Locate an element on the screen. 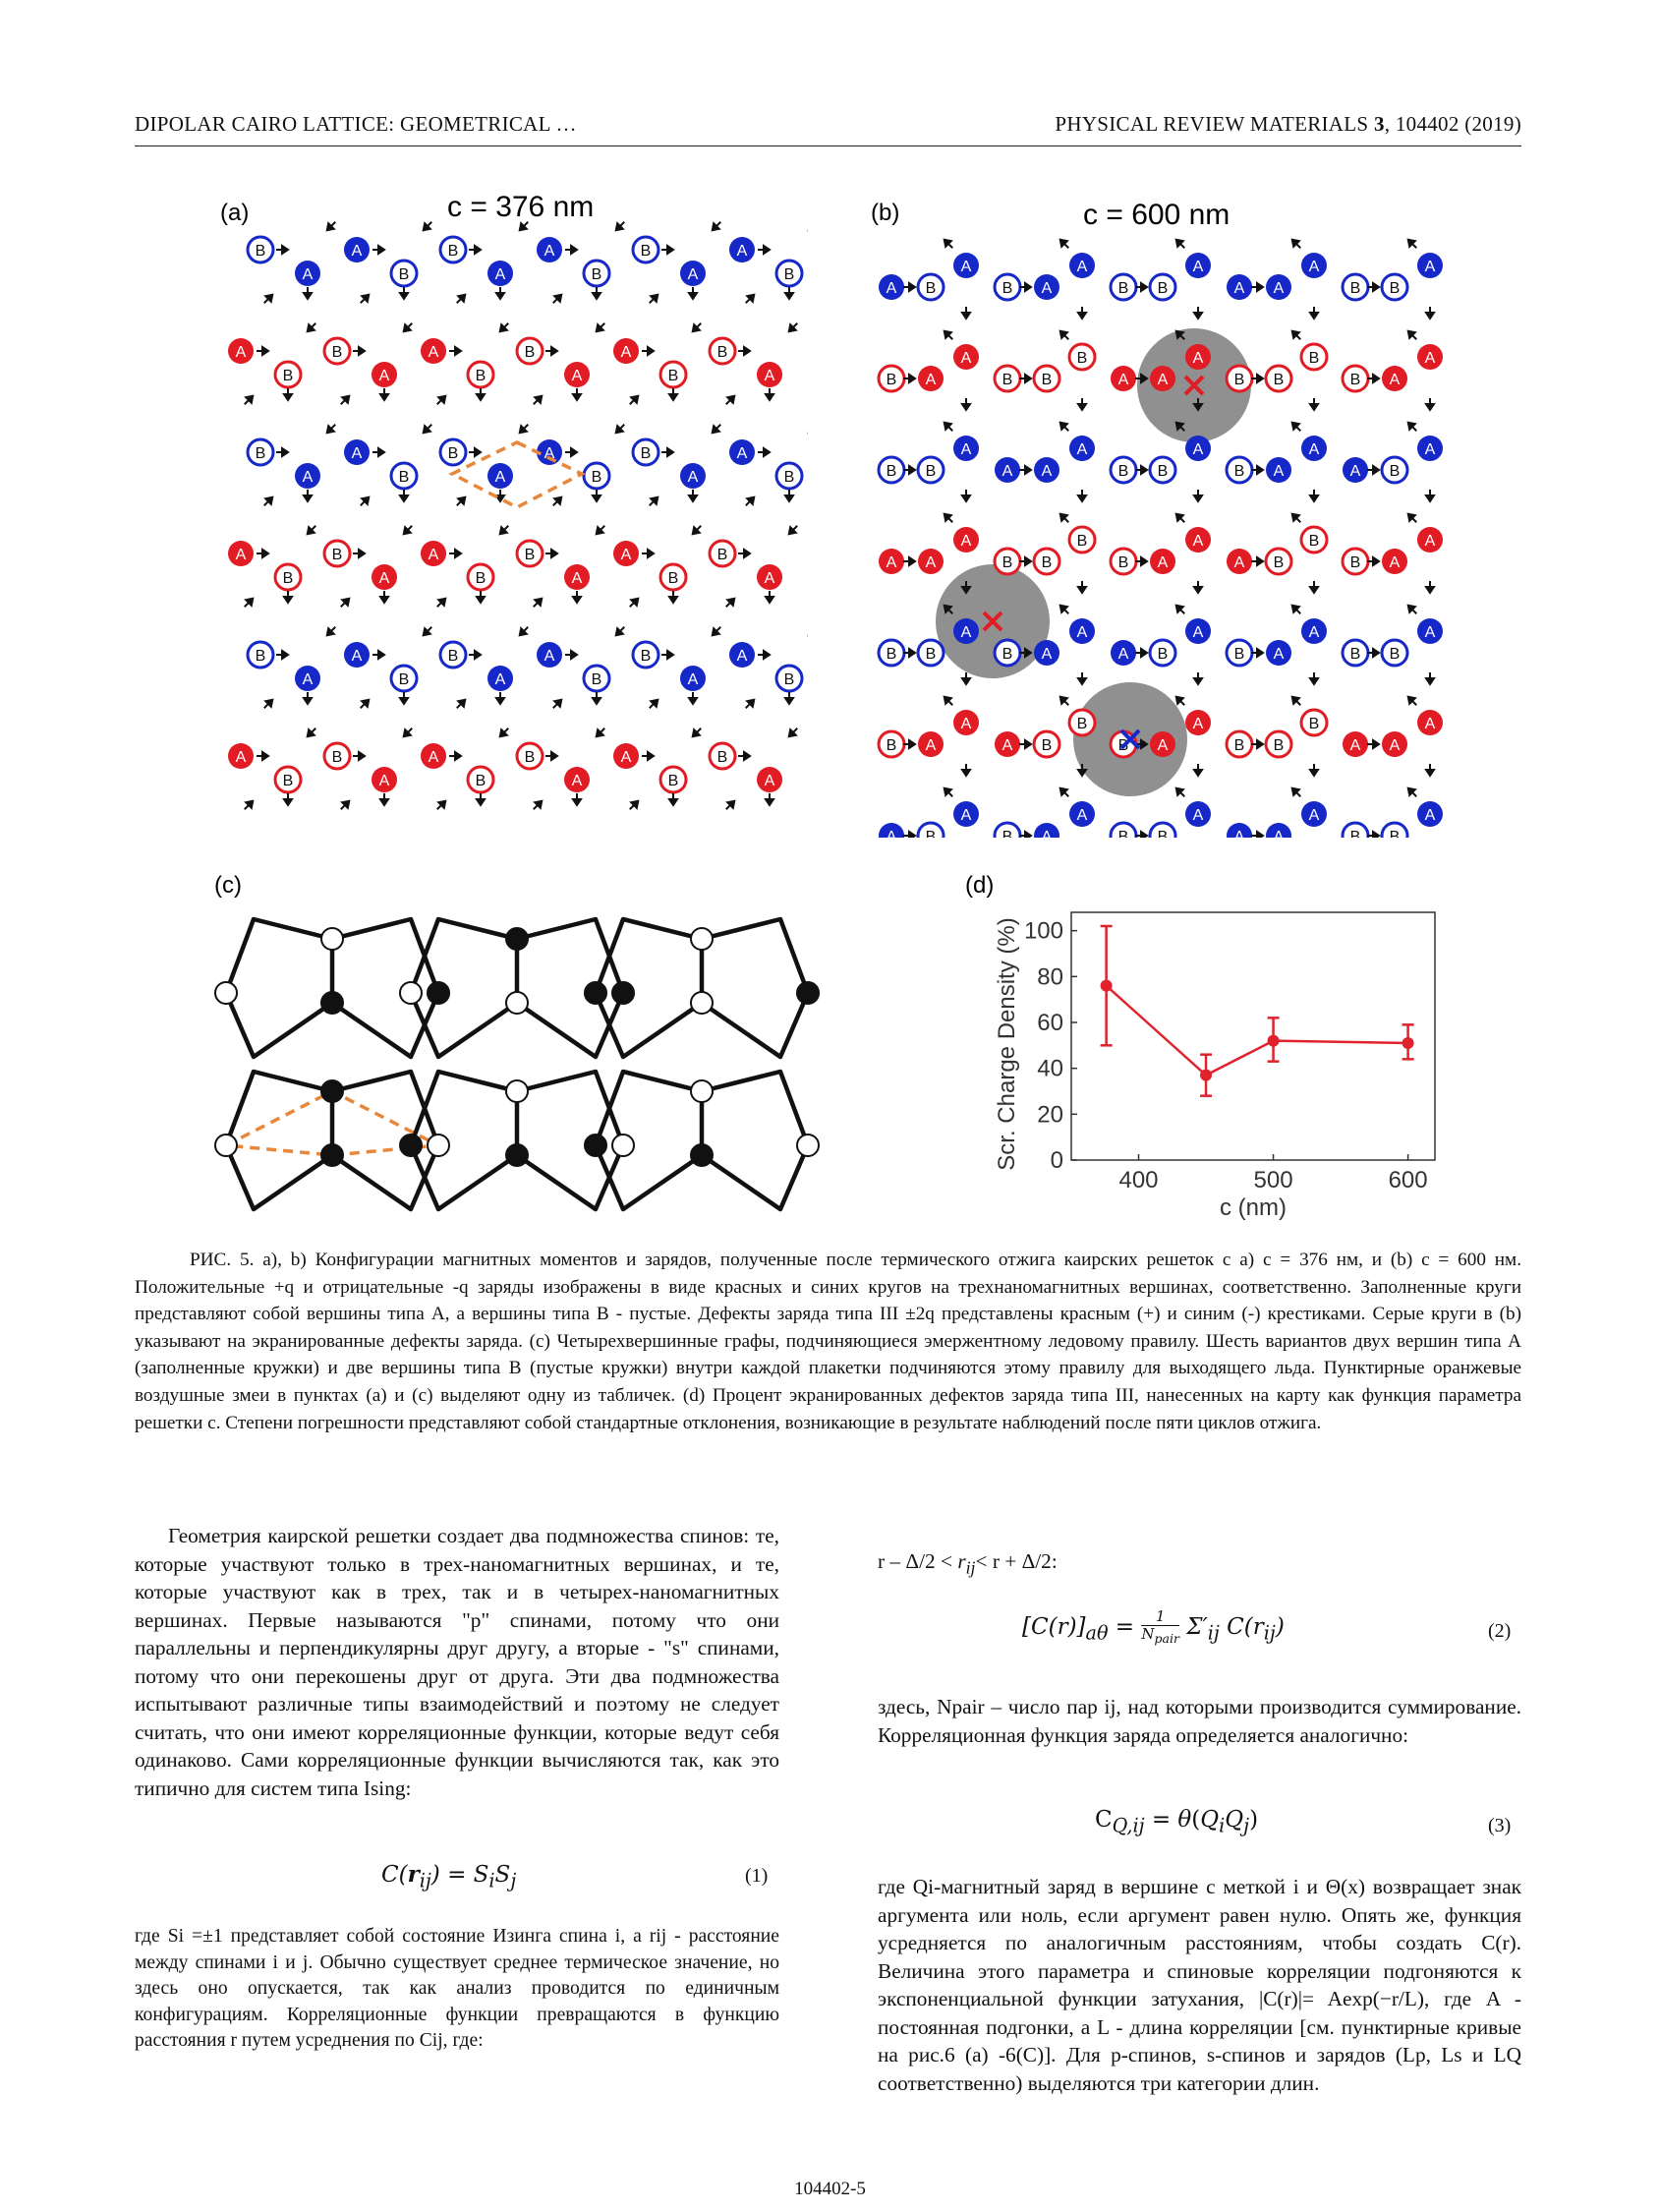  y-tick-label: 60 is located at coordinates (1050, 1023).